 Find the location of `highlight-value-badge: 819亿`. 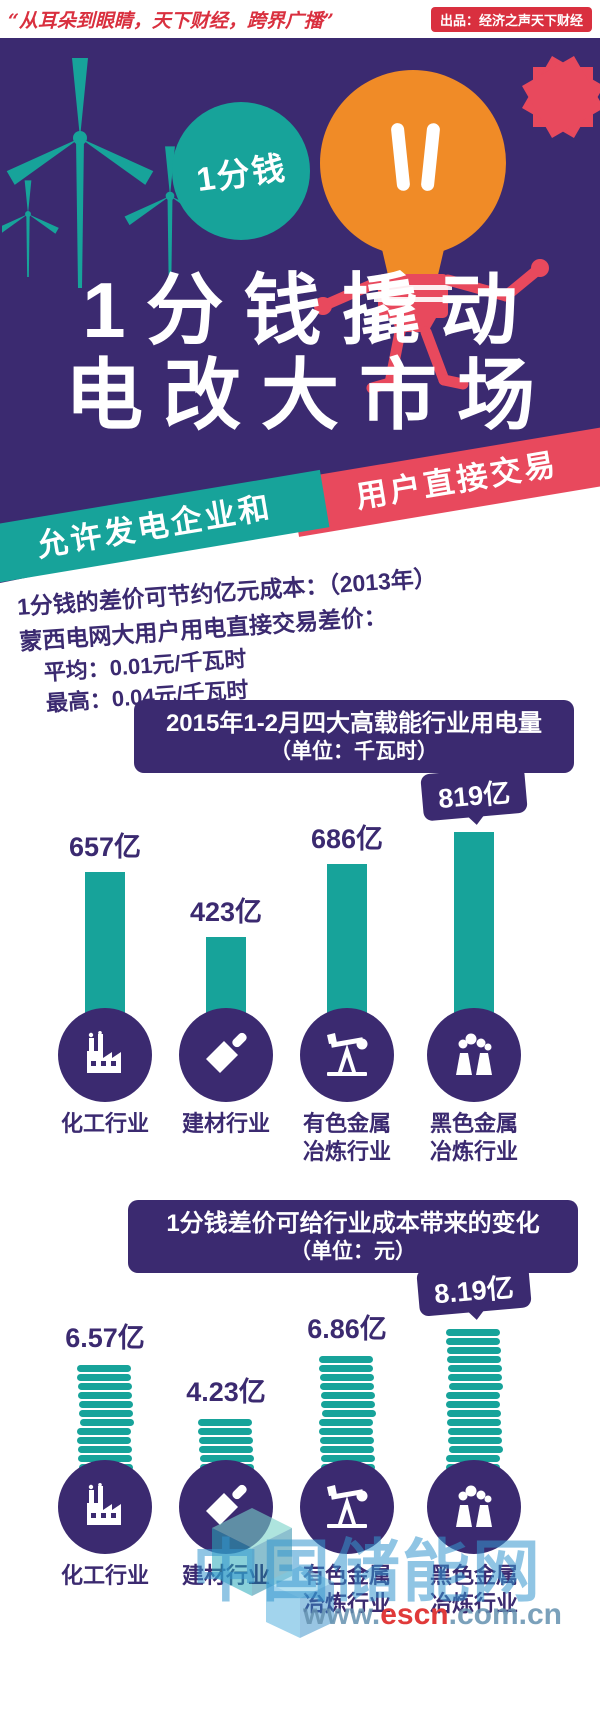

highlight-value-badge: 819亿 is located at coordinates (474, 793).